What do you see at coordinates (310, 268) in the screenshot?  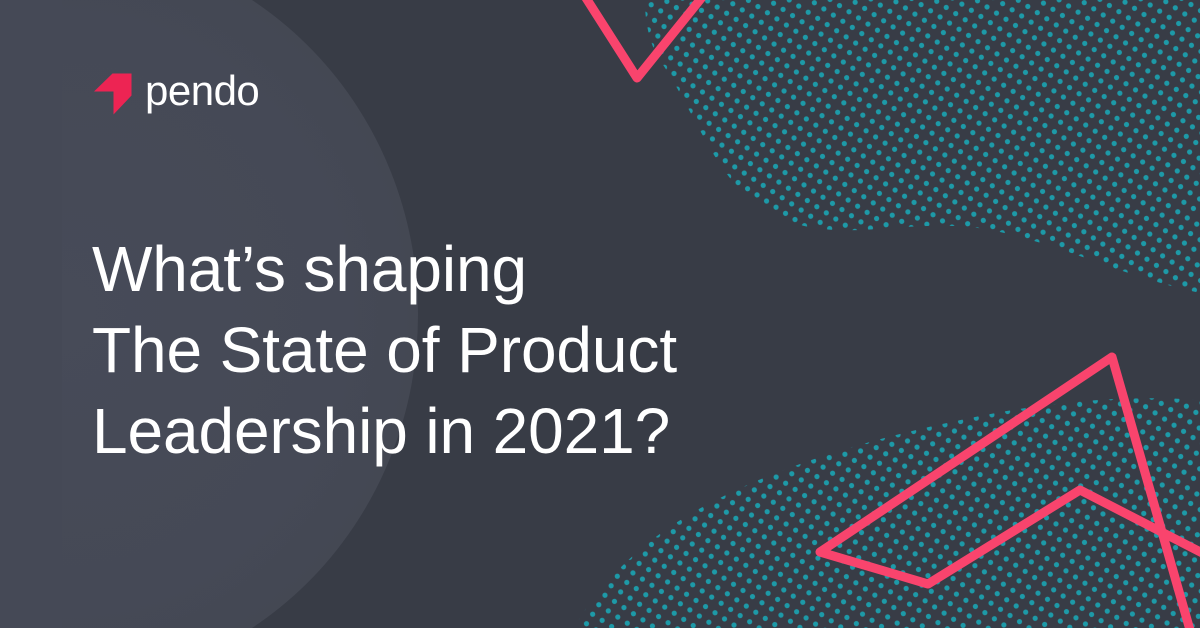 I see `headline-line-1: What’s shaping` at bounding box center [310, 268].